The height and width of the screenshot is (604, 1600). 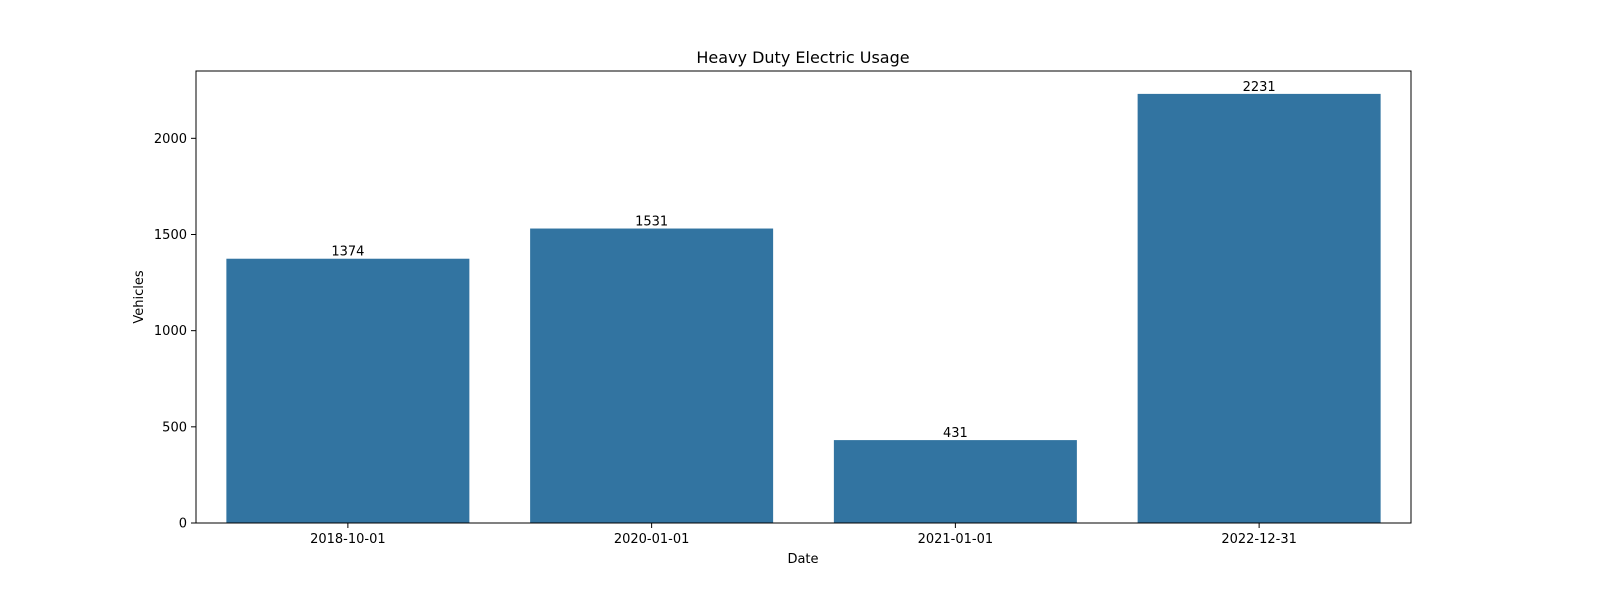 I want to click on x-axis: 2018-10-01 2020-01-01 2021-01-01 2022-12-31, so click(x=803, y=535).